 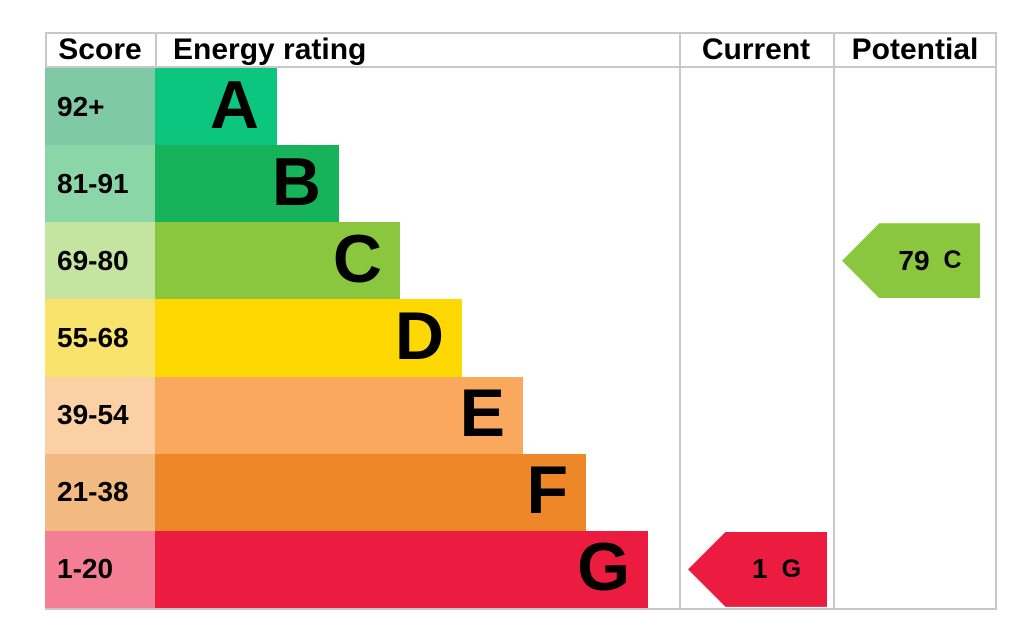 I want to click on potential-score-value: 79, so click(x=914, y=260).